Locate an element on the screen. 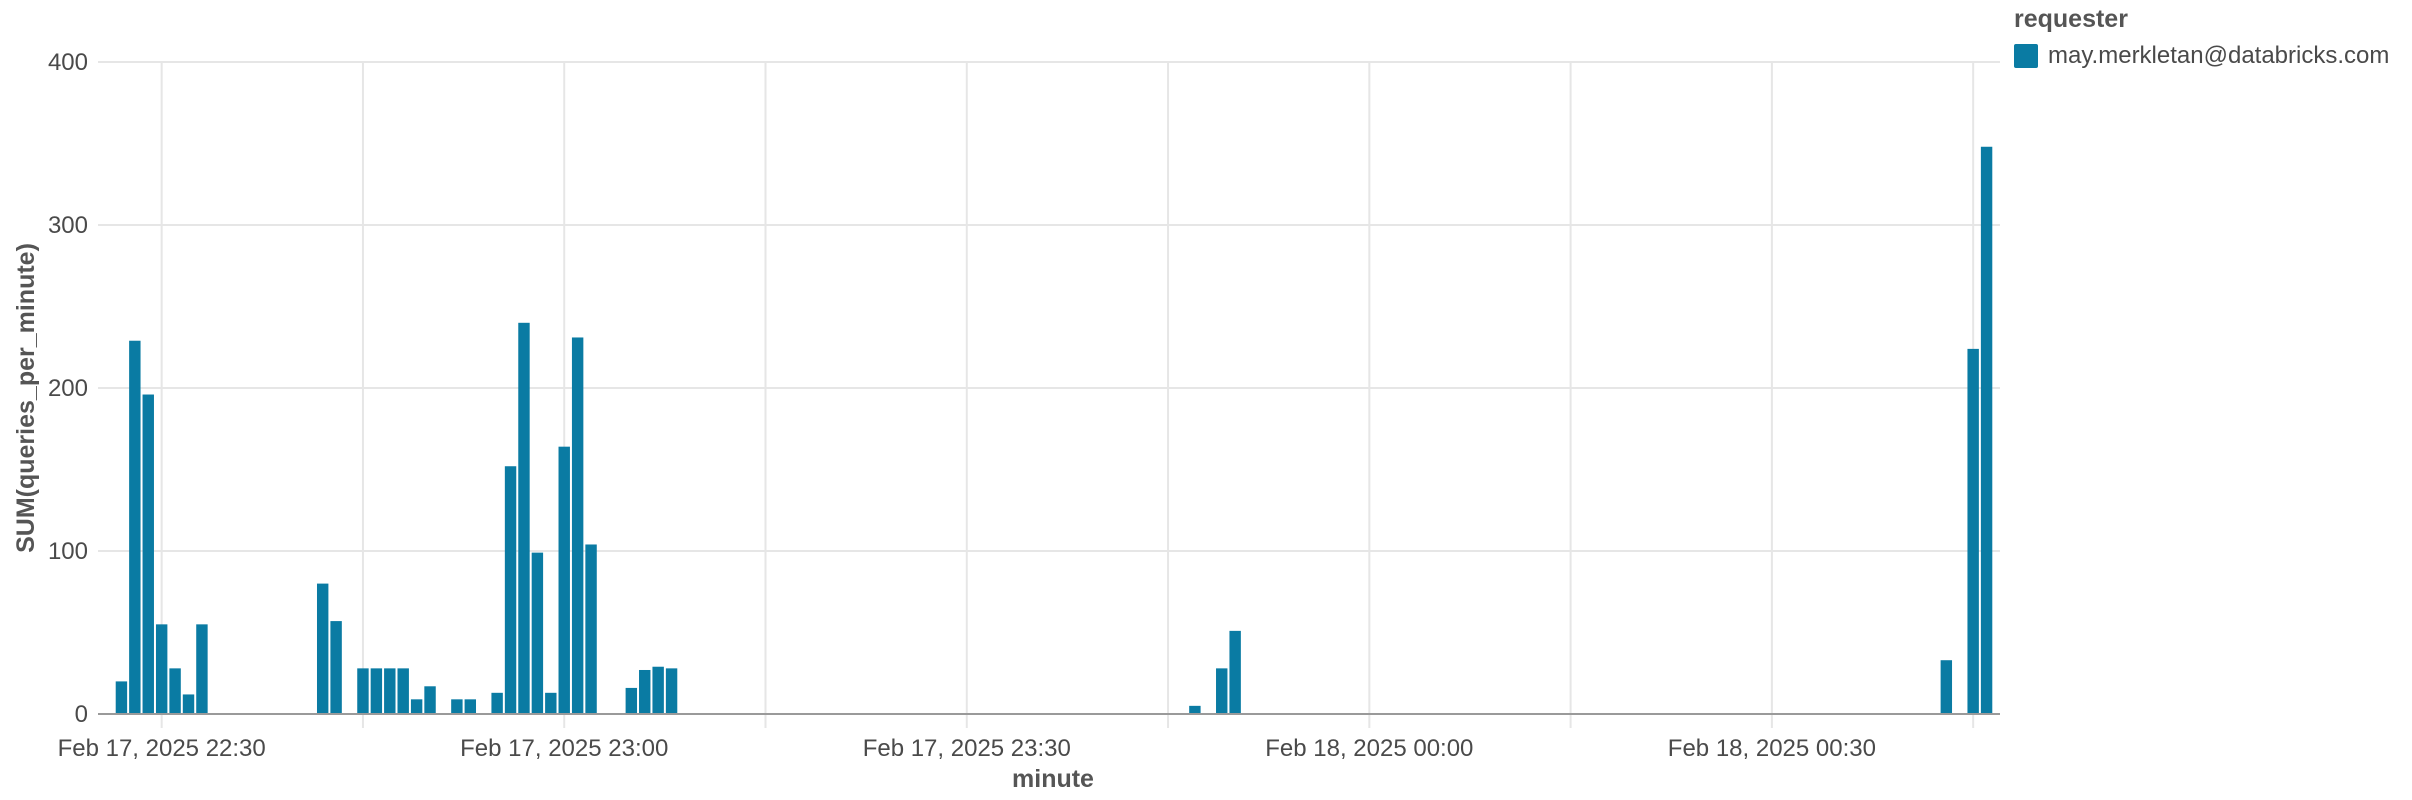 This screenshot has height=800, width=2412. y-tick-label: 200 is located at coordinates (68, 388).